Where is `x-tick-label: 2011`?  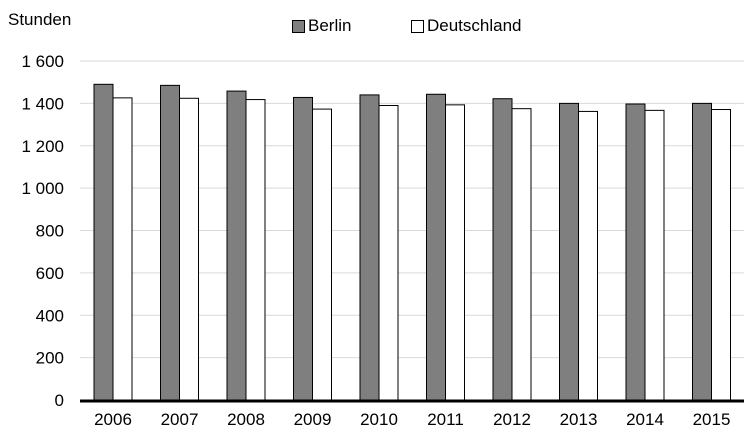
x-tick-label: 2011 is located at coordinates (445, 419).